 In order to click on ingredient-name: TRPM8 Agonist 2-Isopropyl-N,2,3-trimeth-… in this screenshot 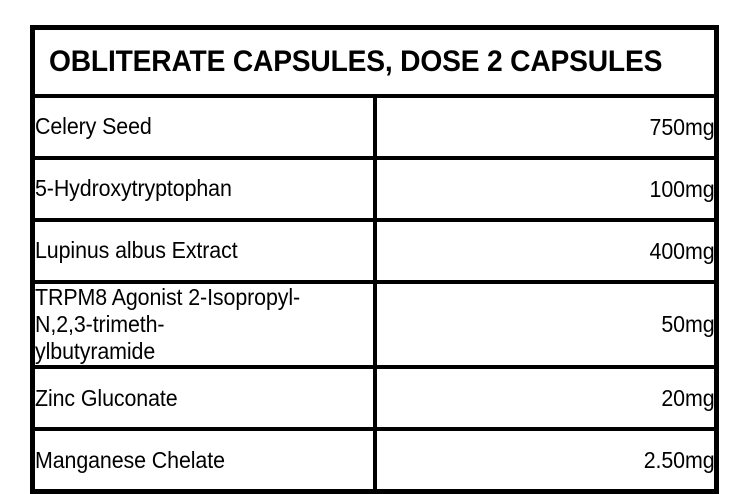, I will do `click(168, 324)`.